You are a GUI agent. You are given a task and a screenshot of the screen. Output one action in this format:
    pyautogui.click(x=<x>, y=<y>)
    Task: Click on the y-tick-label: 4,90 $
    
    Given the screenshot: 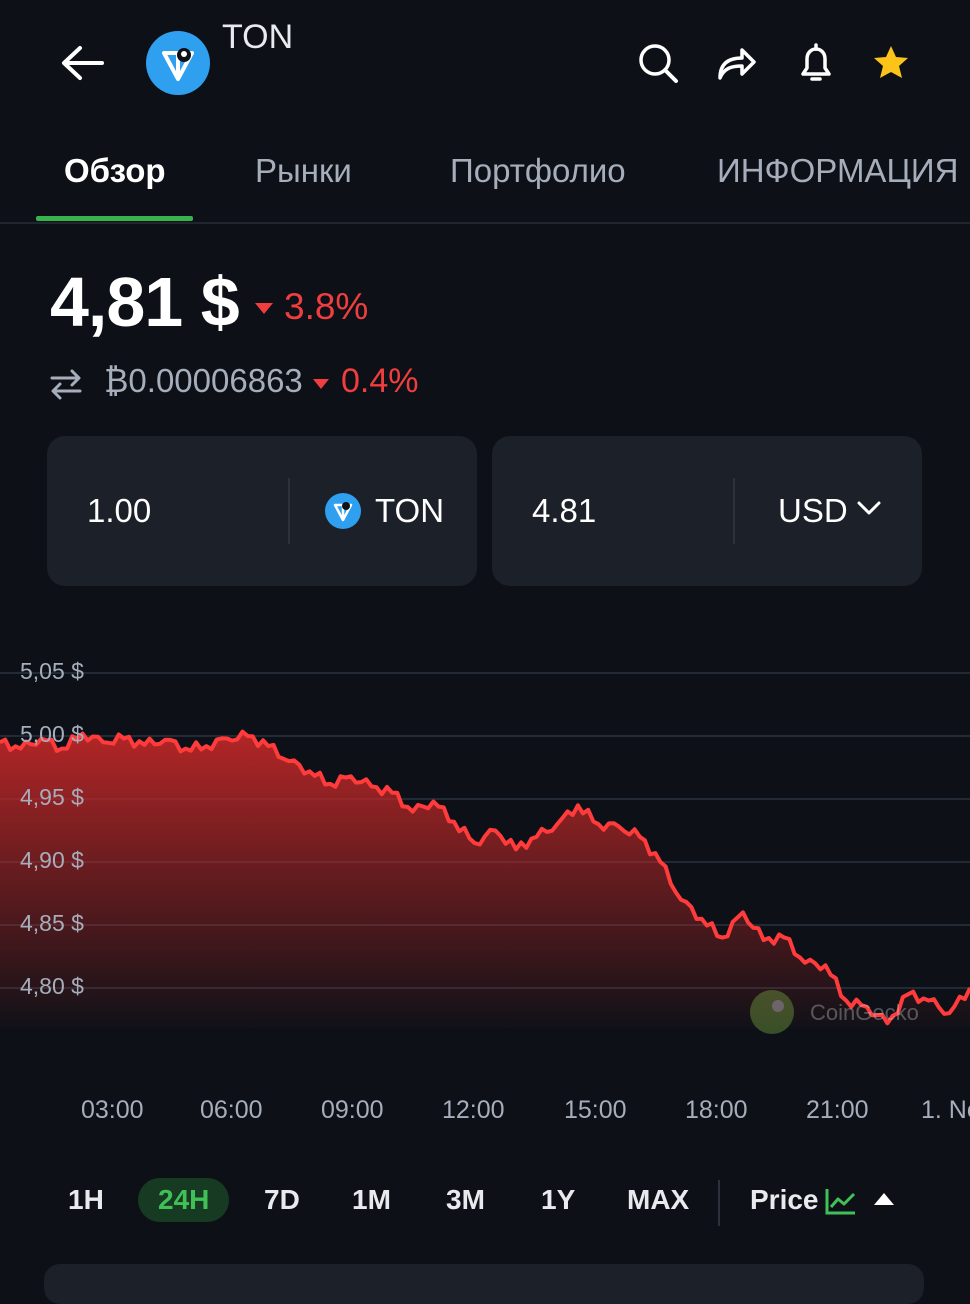 What is the action you would take?
    pyautogui.click(x=52, y=860)
    